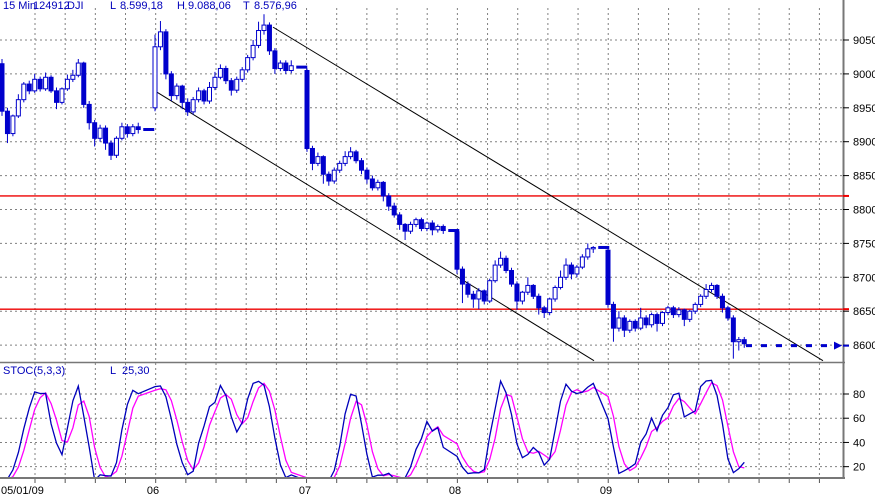 Image resolution: width=875 pixels, height=500 pixels. Describe the element at coordinates (200, 371) in the screenshot. I see `stochastic-pane-header: STOC(5,3,3) L 25,30` at that location.